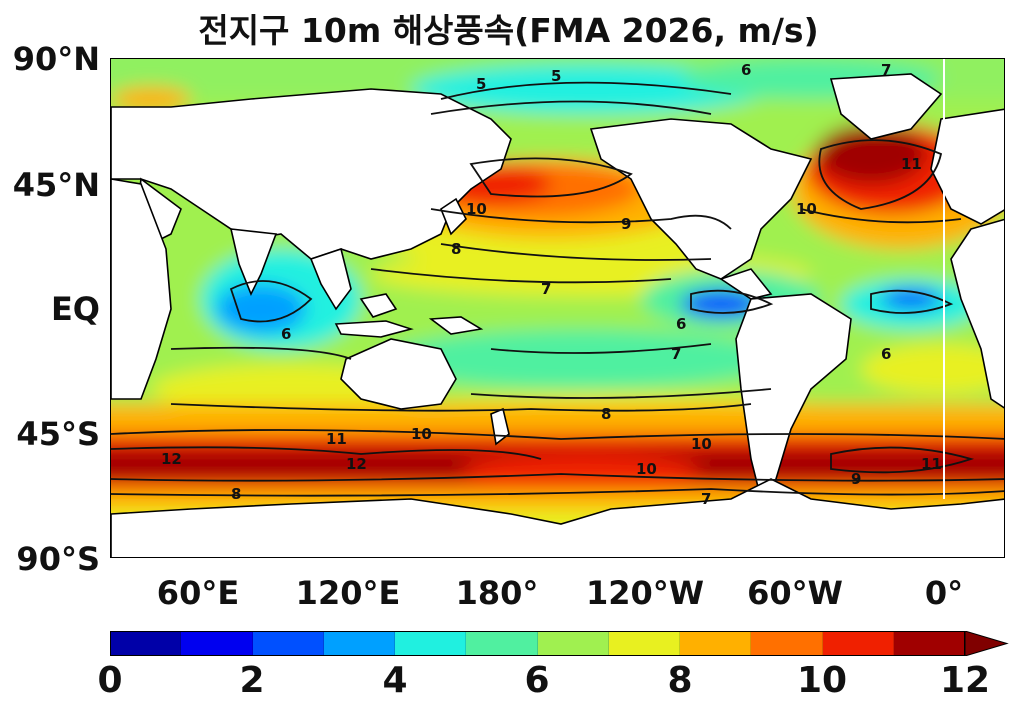 The height and width of the screenshot is (715, 1017). I want to click on colorbar-tick: 10, so click(822, 680).